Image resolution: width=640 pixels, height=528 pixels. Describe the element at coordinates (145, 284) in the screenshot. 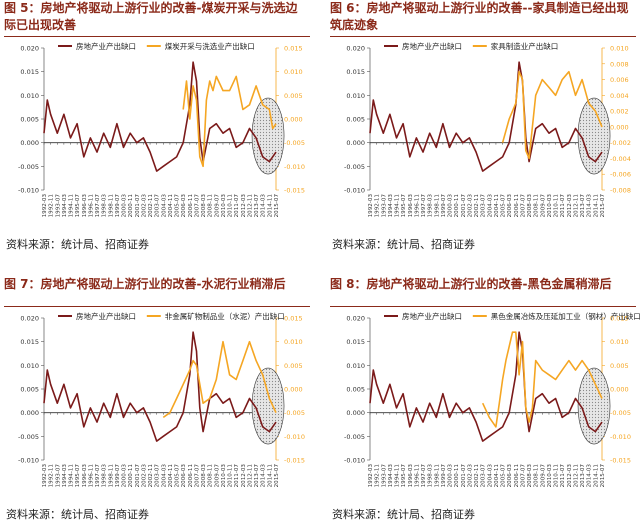

I see `chart-title: 图 7：房地产将驱动上游行业的改善-水泥行业稍滞后` at that location.